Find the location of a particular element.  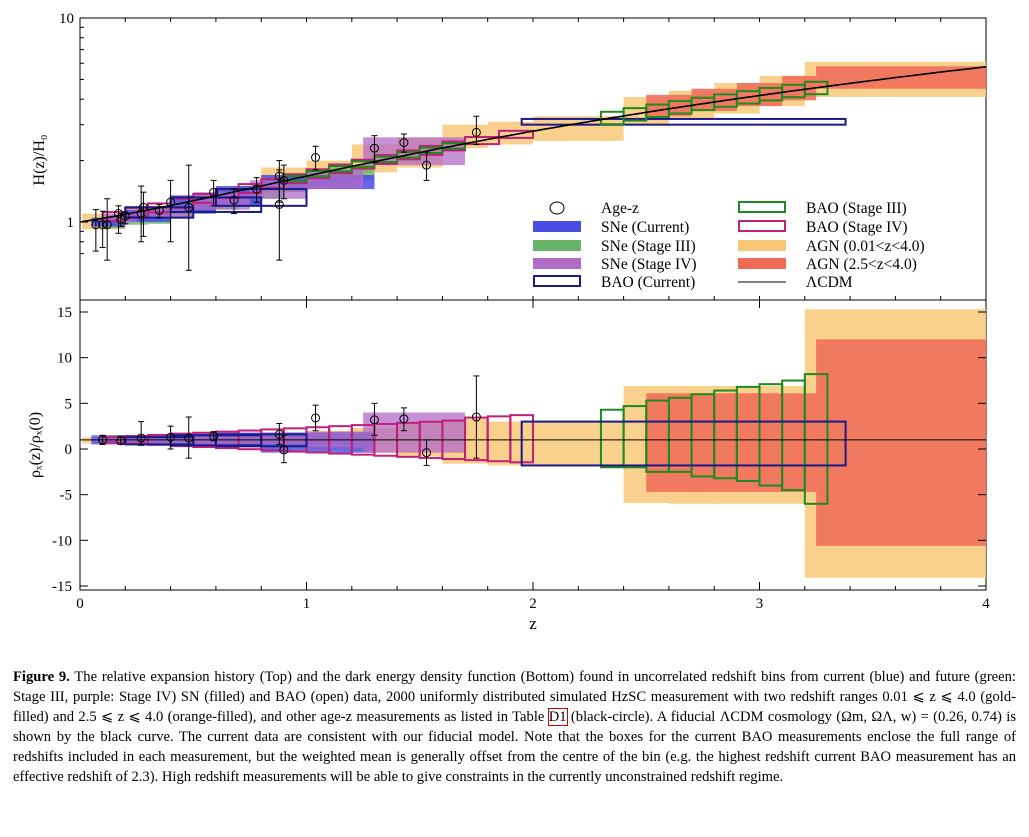

bottom-ytick-label: 10 is located at coordinates (64, 359).